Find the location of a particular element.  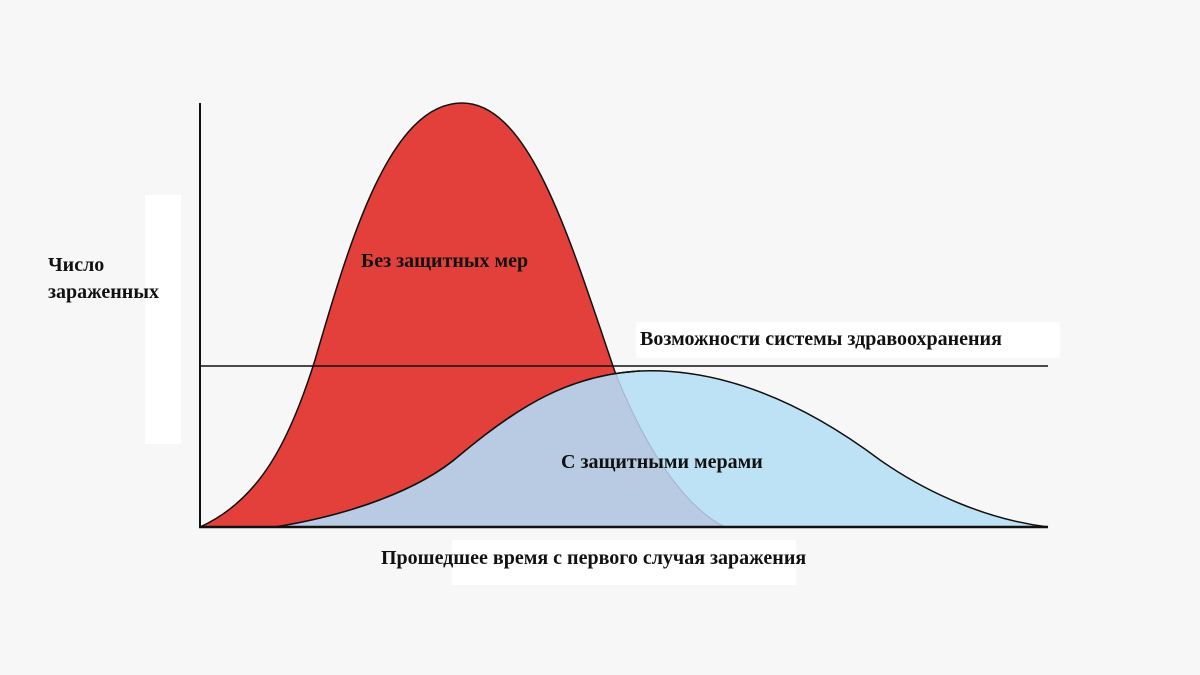

capacity-label-backdrop is located at coordinates (848, 340).